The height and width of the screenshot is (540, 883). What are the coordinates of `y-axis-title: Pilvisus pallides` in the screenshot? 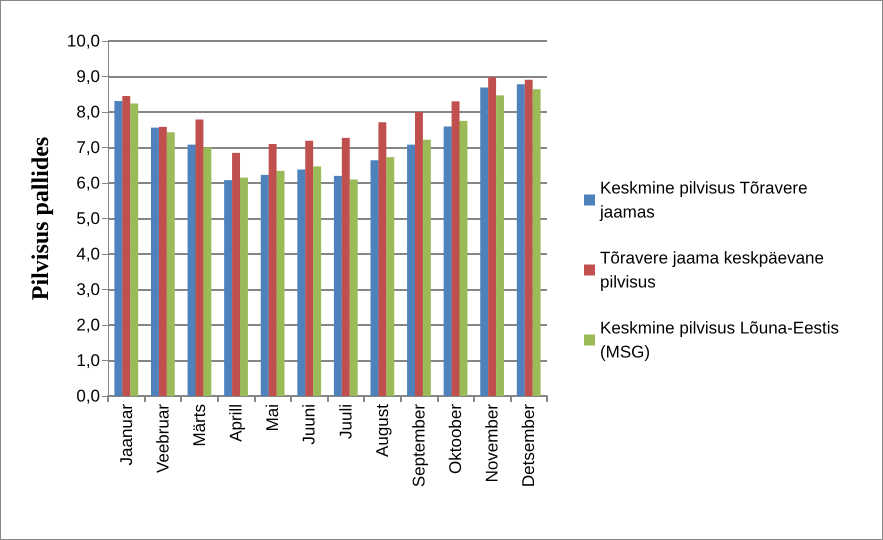 It's located at (41, 218).